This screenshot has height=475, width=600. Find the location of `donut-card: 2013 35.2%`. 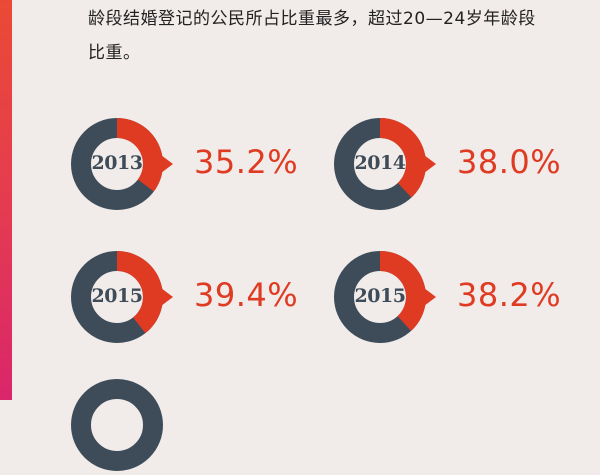

donut-card: 2013 35.2% is located at coordinates (201, 164).